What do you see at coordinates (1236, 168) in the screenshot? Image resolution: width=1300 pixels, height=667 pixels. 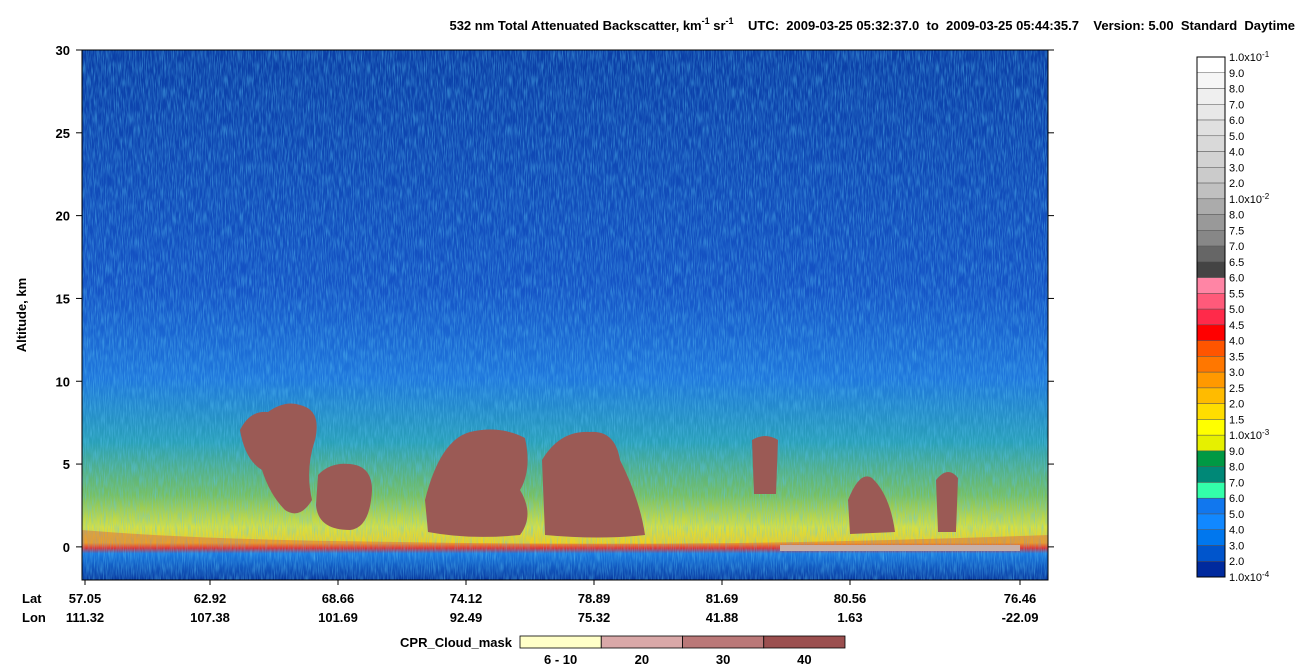 I see `colorbar-label: 3.0` at bounding box center [1236, 168].